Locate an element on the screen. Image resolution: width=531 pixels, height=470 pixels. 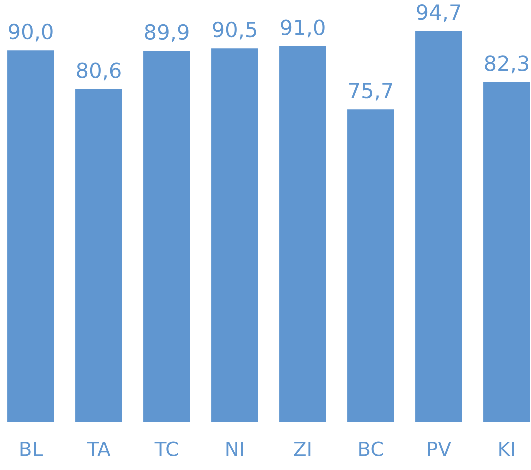
data-label: 82,3 is located at coordinates (507, 65).